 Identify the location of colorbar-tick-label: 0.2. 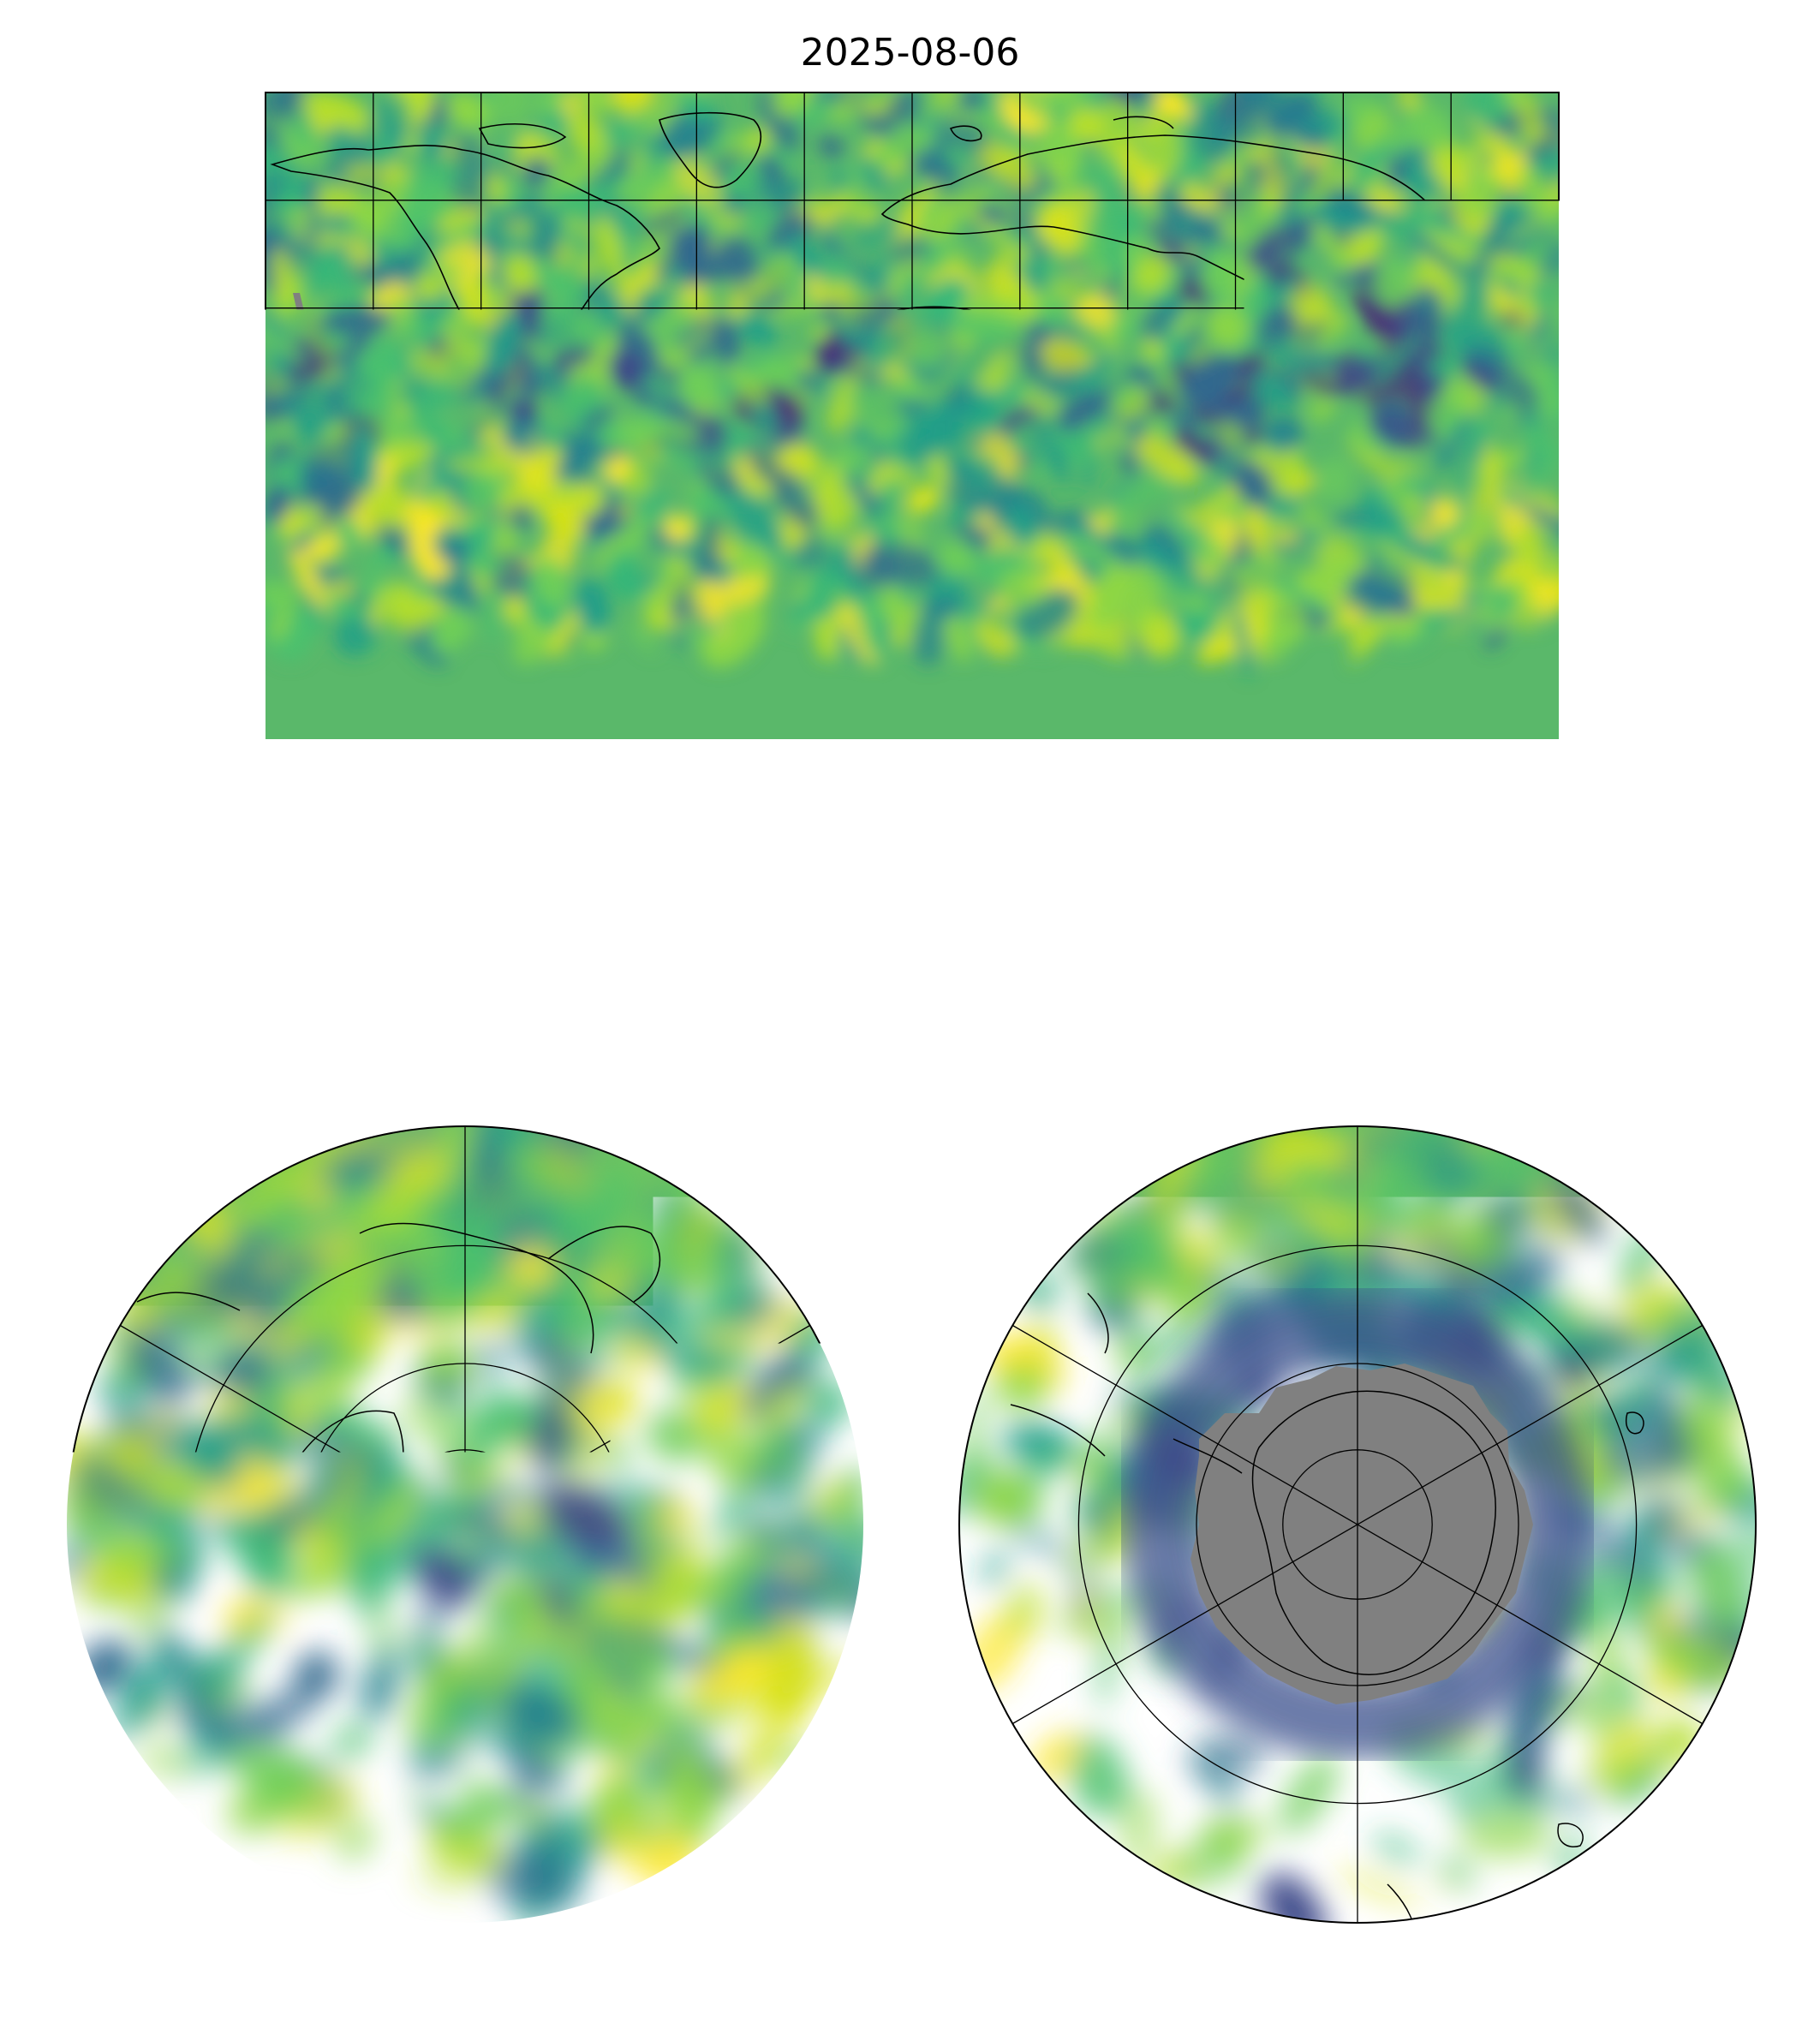
(564, 944).